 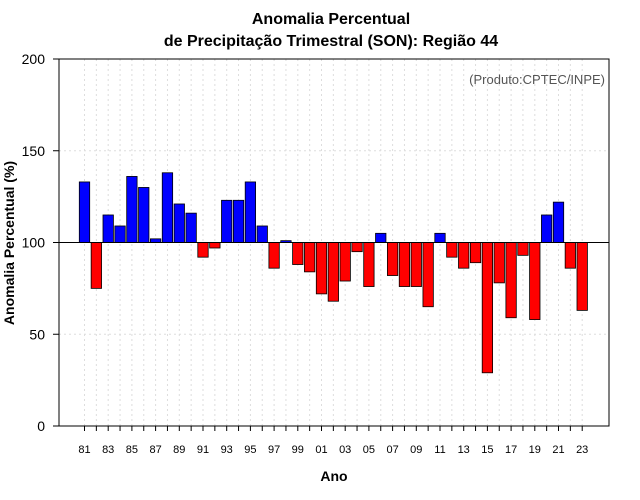 What do you see at coordinates (9, 243) in the screenshot?
I see `y-axis-label: Anomalia Percentual (%)` at bounding box center [9, 243].